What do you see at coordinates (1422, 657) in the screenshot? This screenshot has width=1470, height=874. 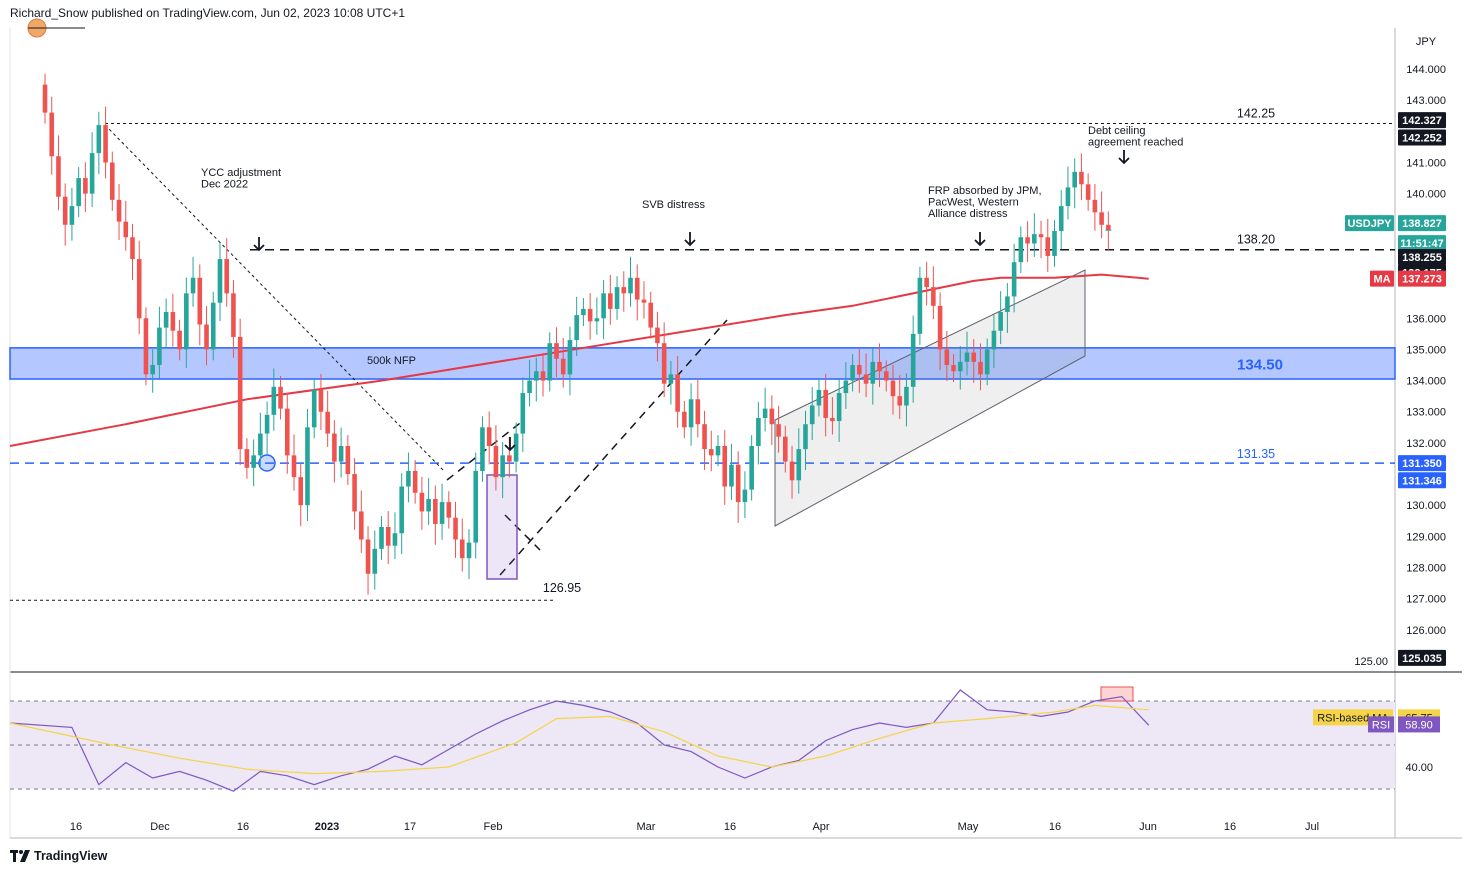 I see `price-tag-11: 125.035` at bounding box center [1422, 657].